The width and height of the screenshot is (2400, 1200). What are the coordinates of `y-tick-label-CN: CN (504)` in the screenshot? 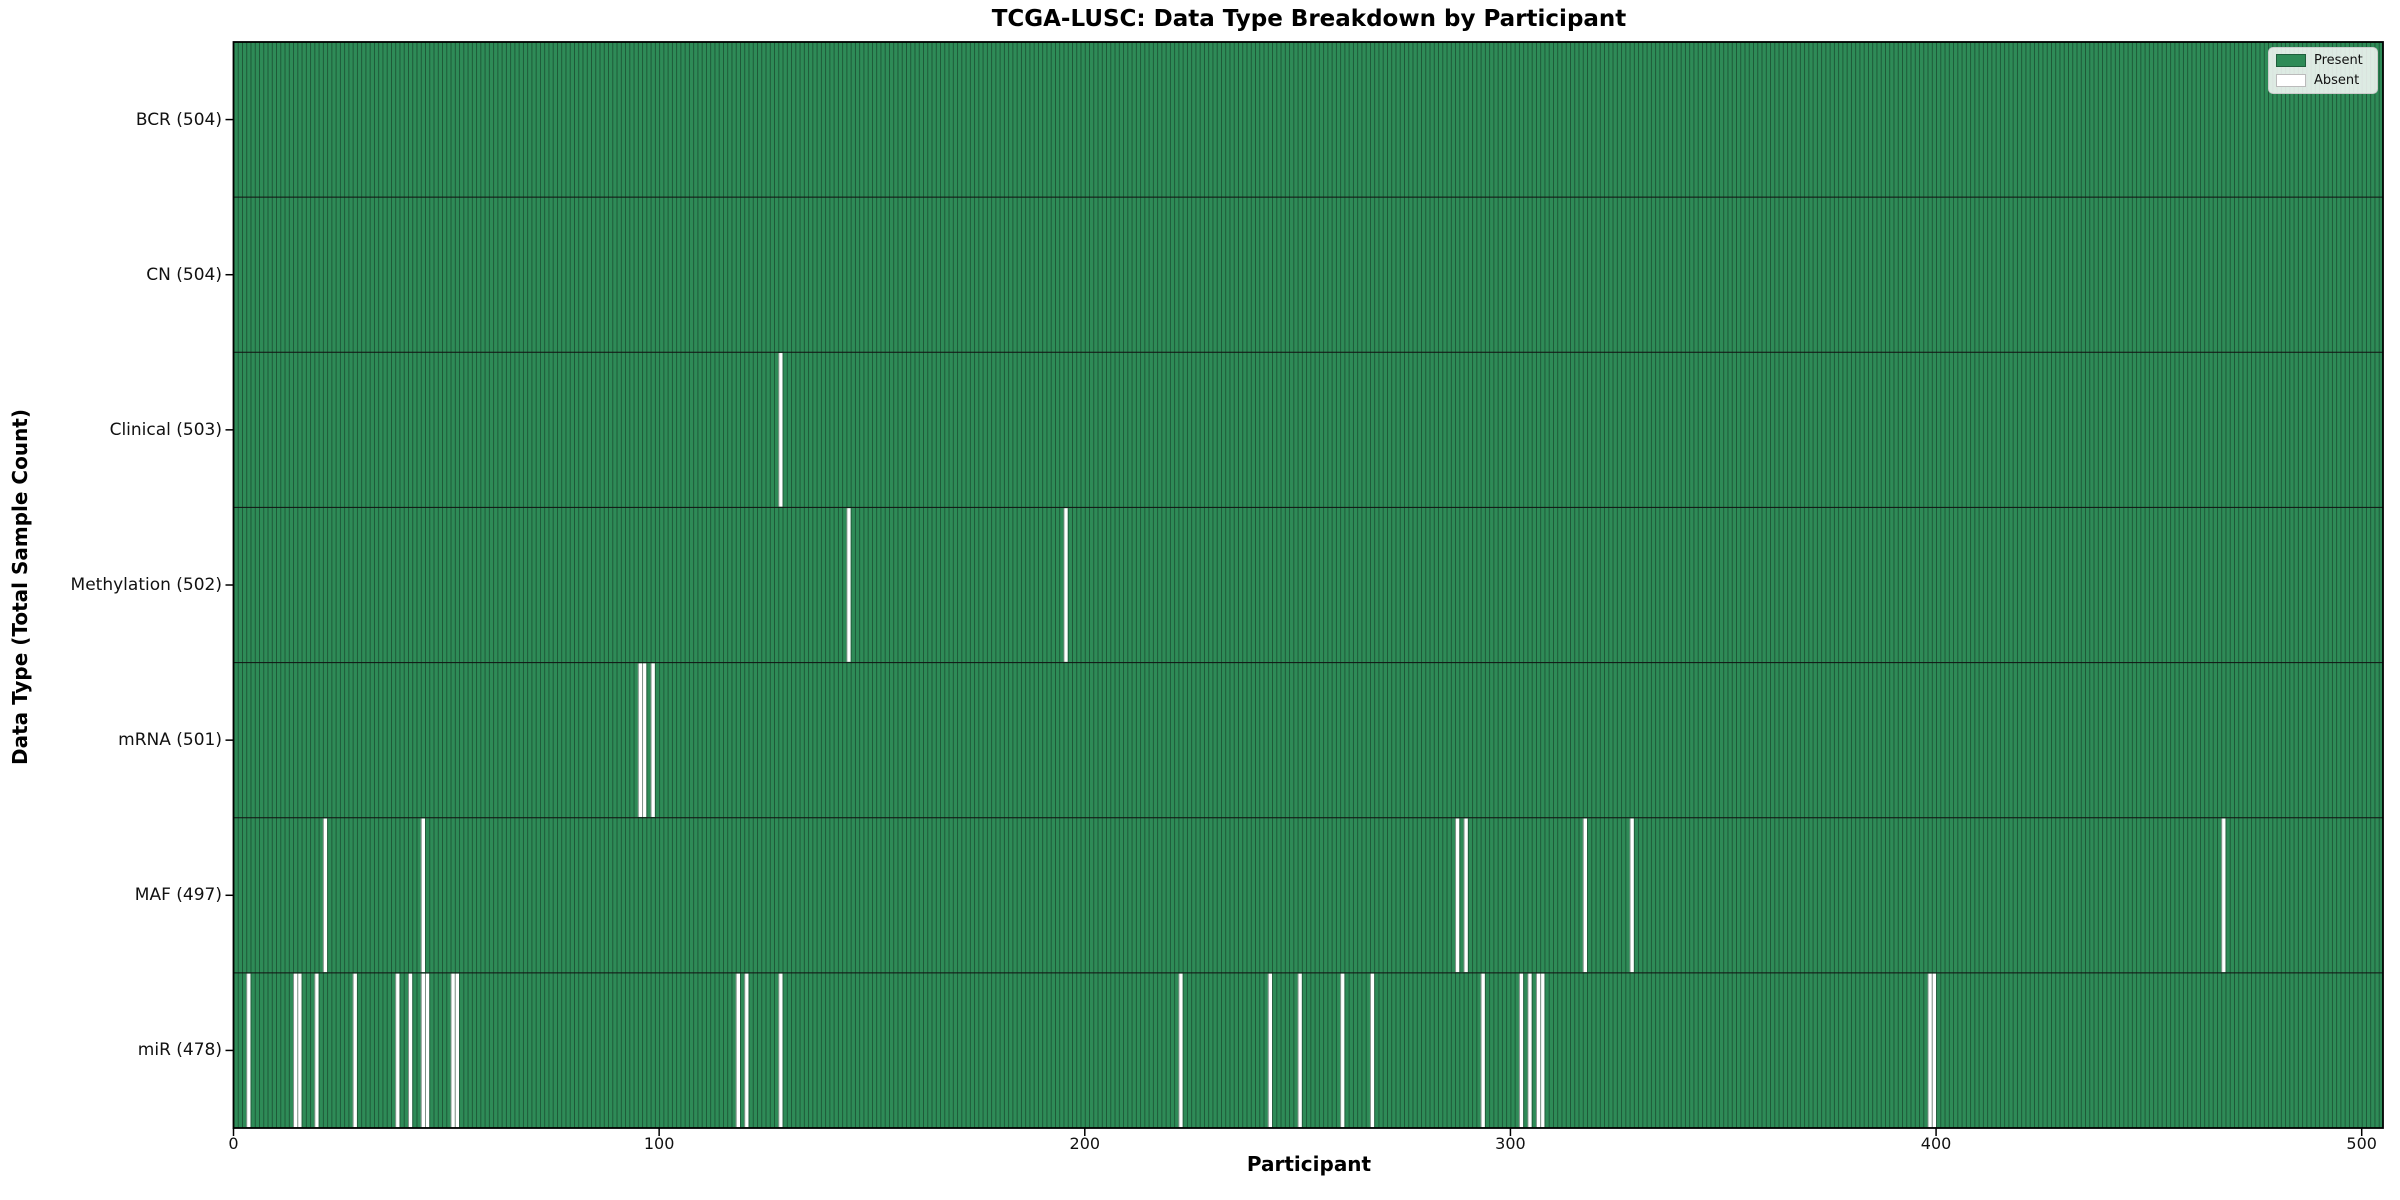 It's located at (184, 274).